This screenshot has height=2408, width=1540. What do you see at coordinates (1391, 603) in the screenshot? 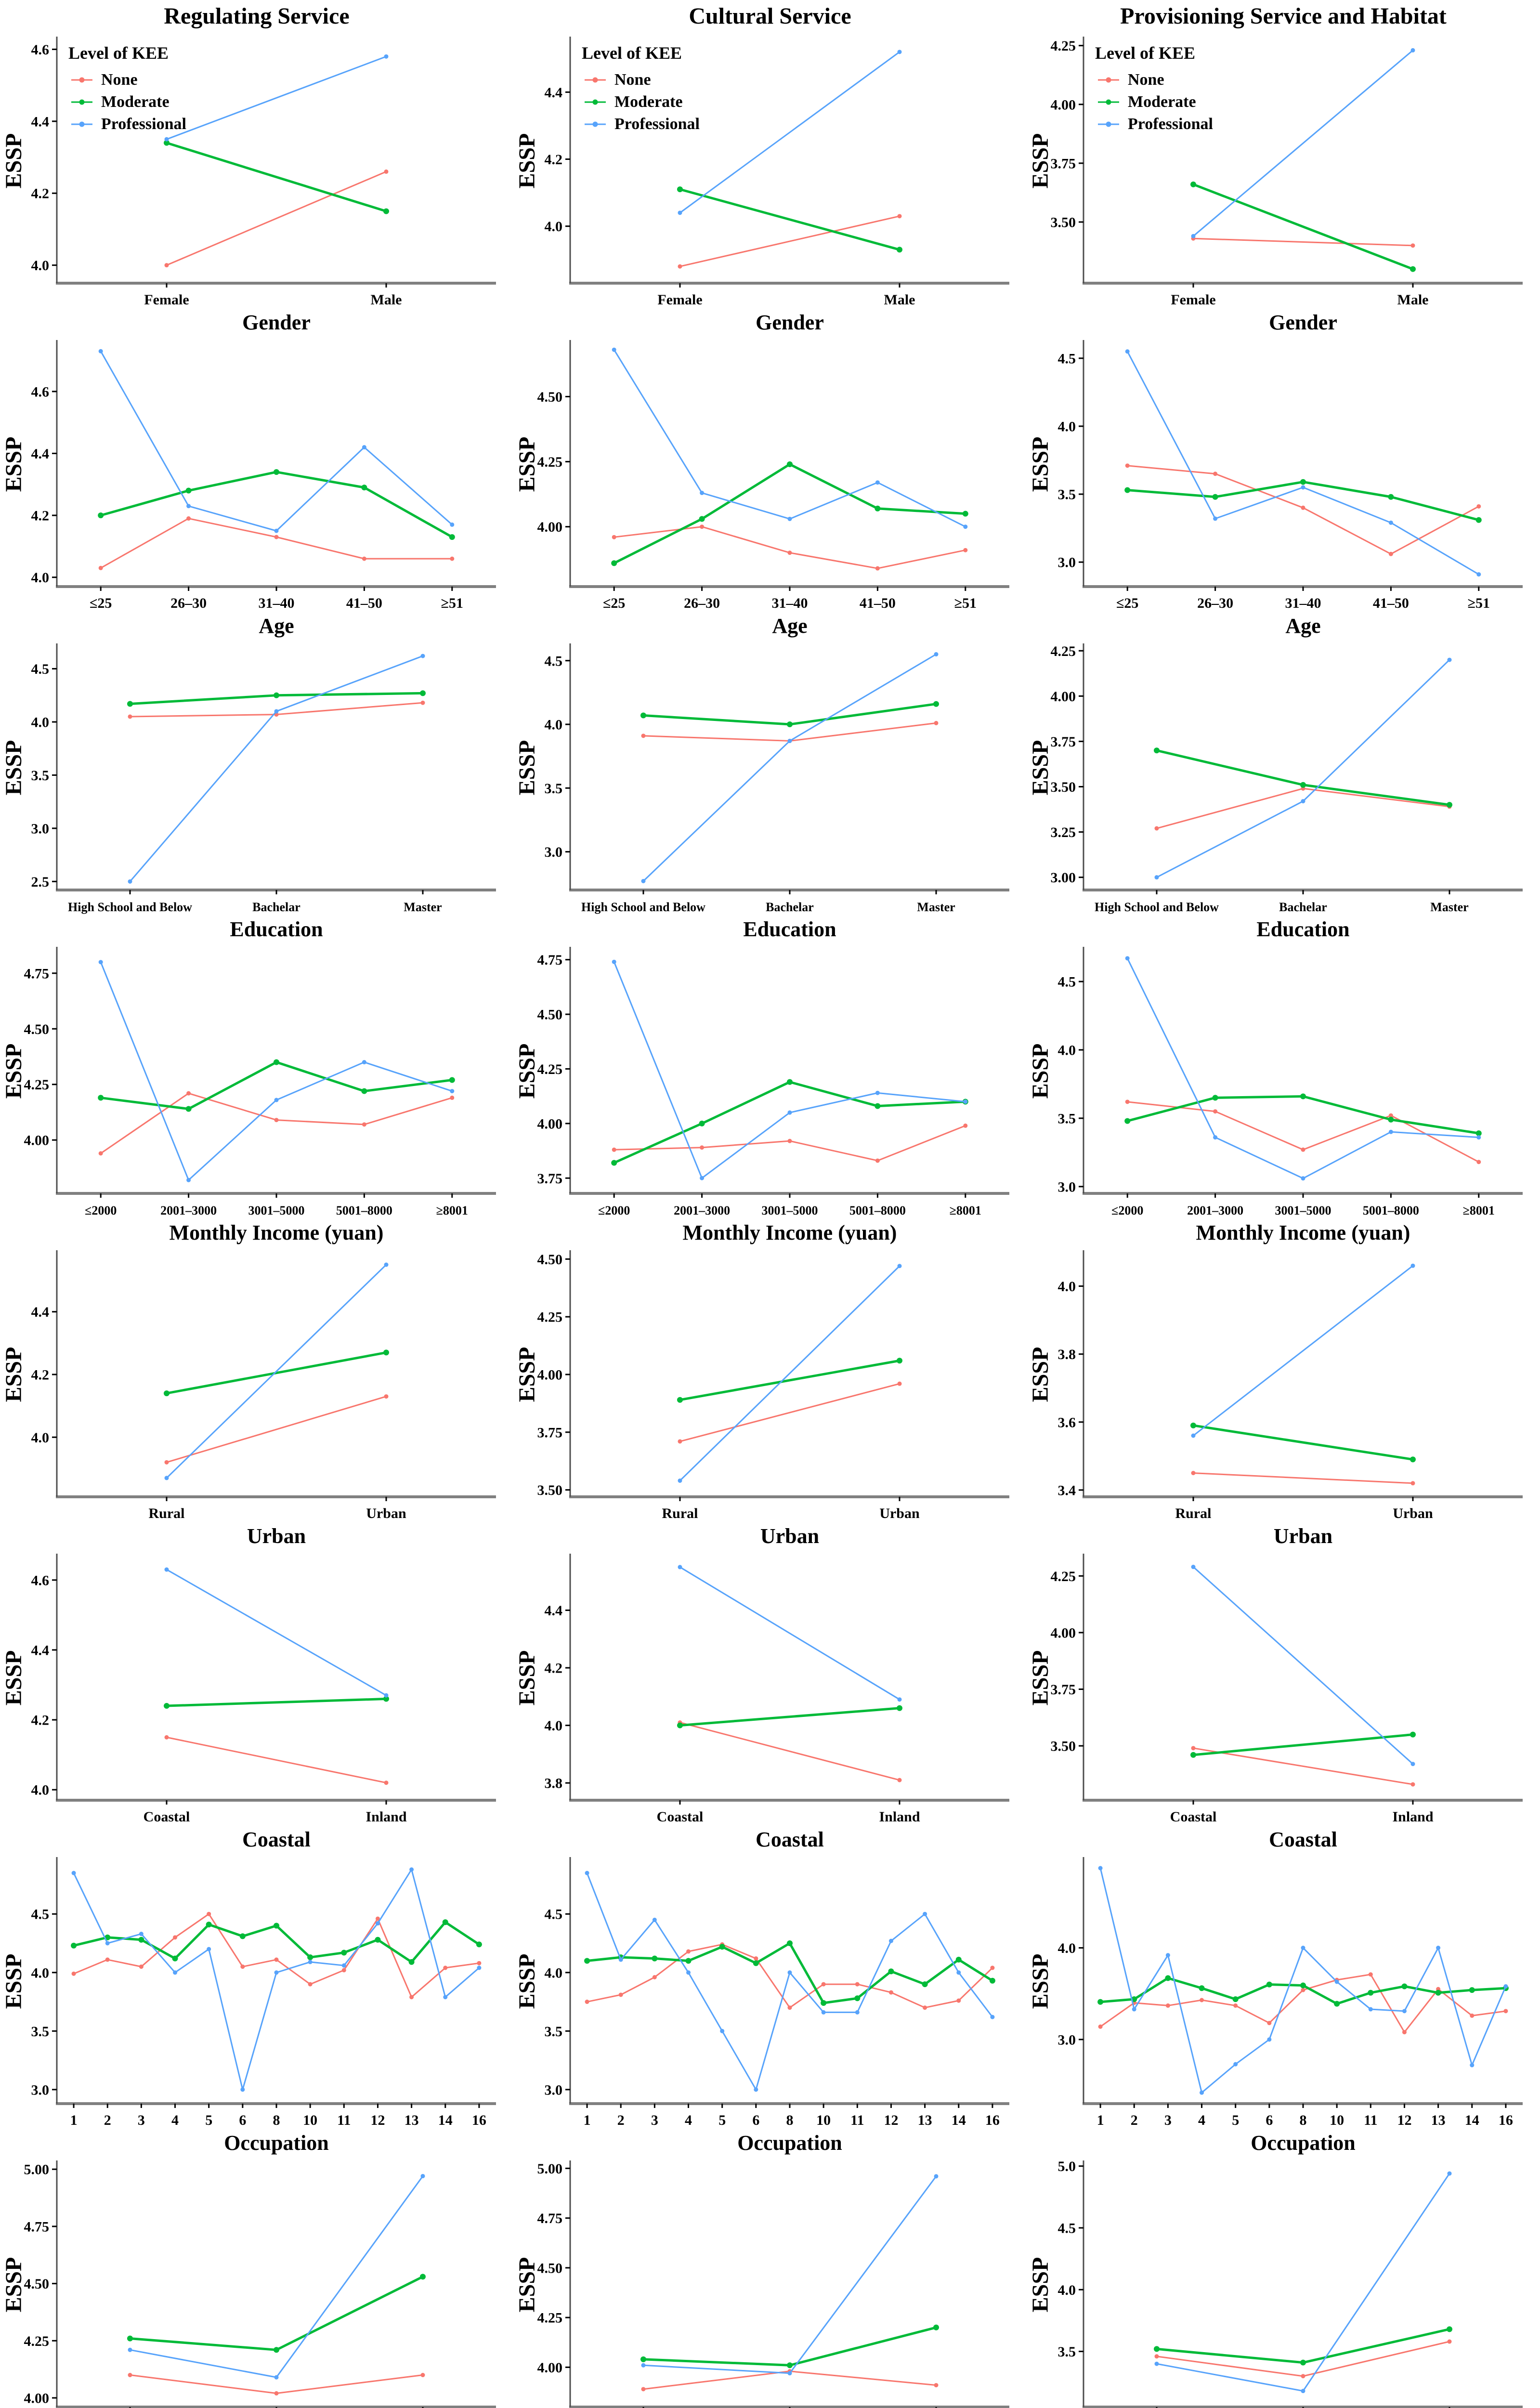
I see `x-tick-label: 41–50` at bounding box center [1391, 603].